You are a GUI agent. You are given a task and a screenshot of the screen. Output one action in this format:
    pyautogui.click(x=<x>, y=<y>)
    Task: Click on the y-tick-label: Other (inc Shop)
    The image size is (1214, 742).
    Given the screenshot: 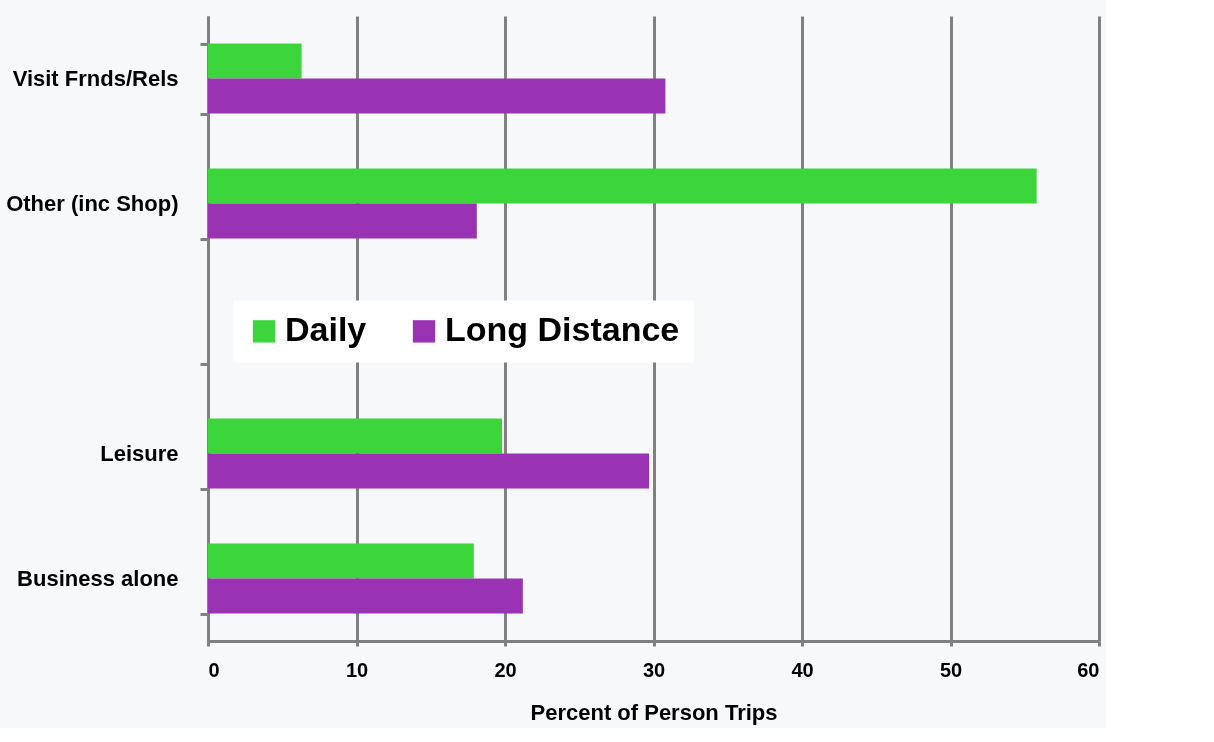 What is the action you would take?
    pyautogui.click(x=92, y=203)
    